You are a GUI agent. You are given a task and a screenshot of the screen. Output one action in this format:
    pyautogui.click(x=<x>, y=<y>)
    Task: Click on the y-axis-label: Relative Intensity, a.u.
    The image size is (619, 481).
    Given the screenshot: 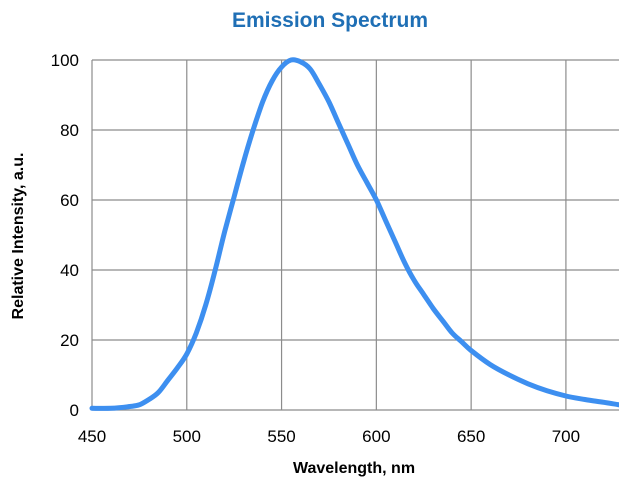 What is the action you would take?
    pyautogui.click(x=18, y=236)
    